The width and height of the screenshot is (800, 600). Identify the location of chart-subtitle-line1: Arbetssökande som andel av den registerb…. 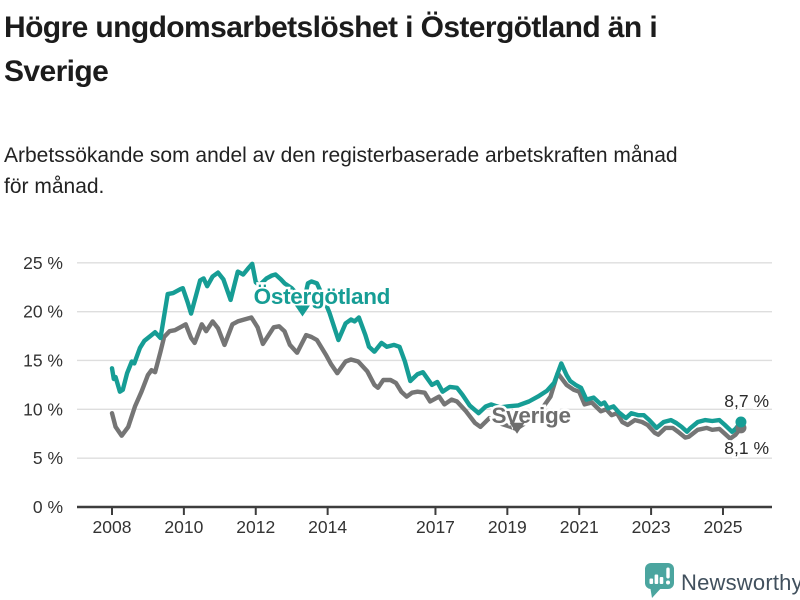
(341, 155).